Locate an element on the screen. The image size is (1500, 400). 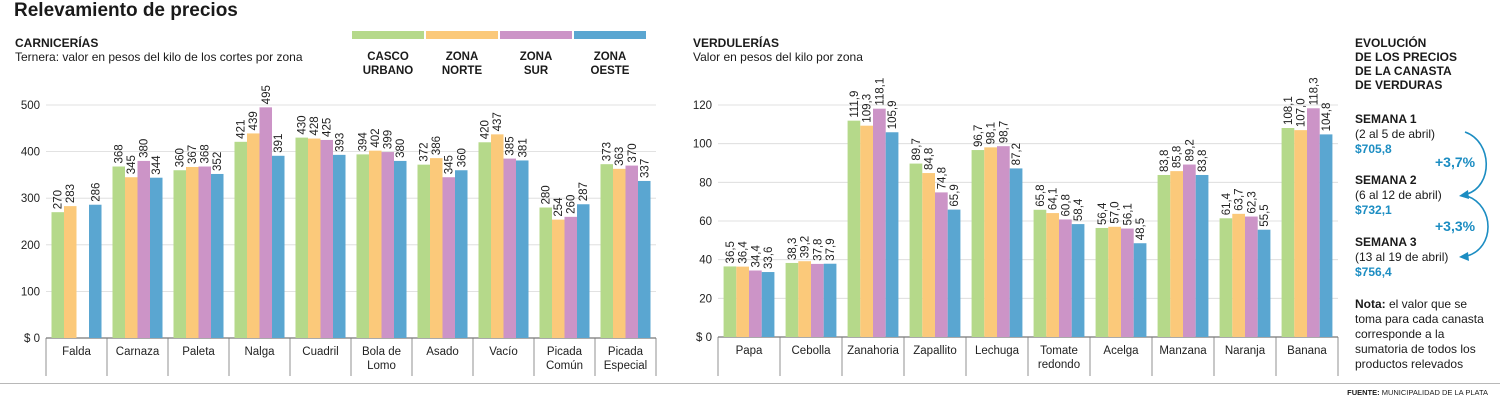
verdulerias-value-label-banana-casco-urbano: 108,1 is located at coordinates (1289, 110).